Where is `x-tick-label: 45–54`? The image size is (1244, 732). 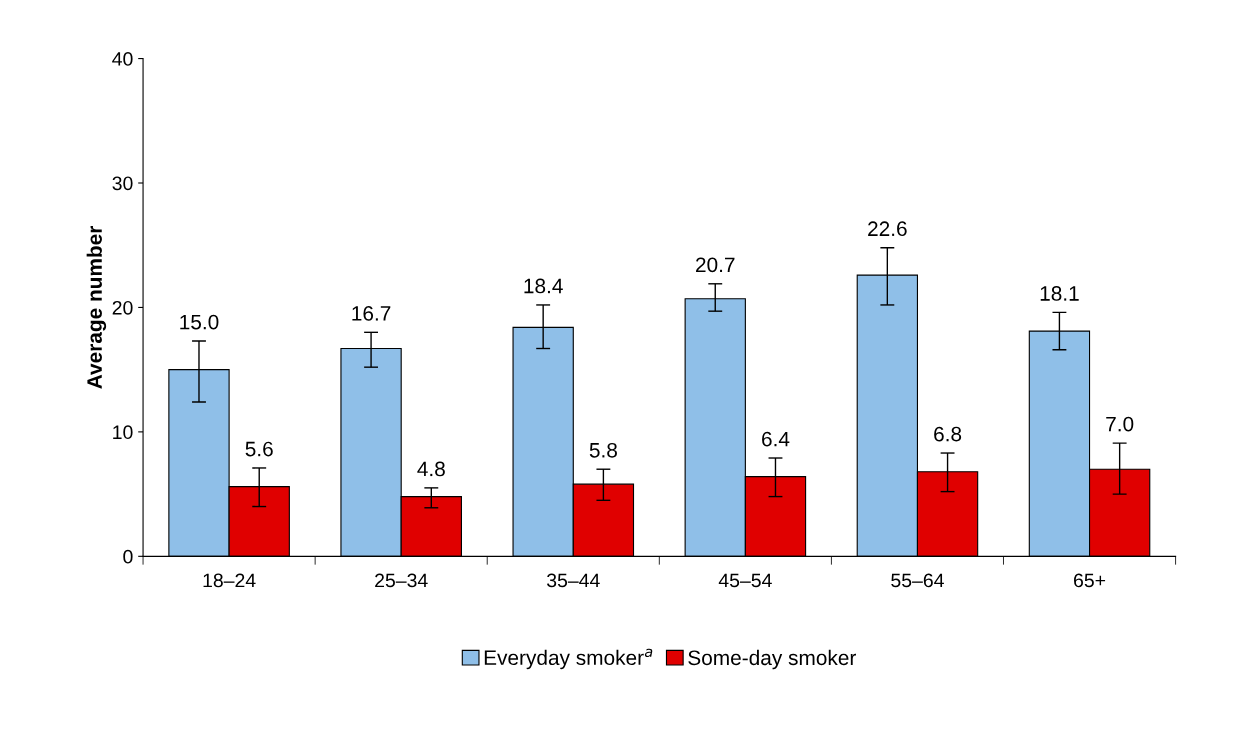 x-tick-label: 45–54 is located at coordinates (745, 580).